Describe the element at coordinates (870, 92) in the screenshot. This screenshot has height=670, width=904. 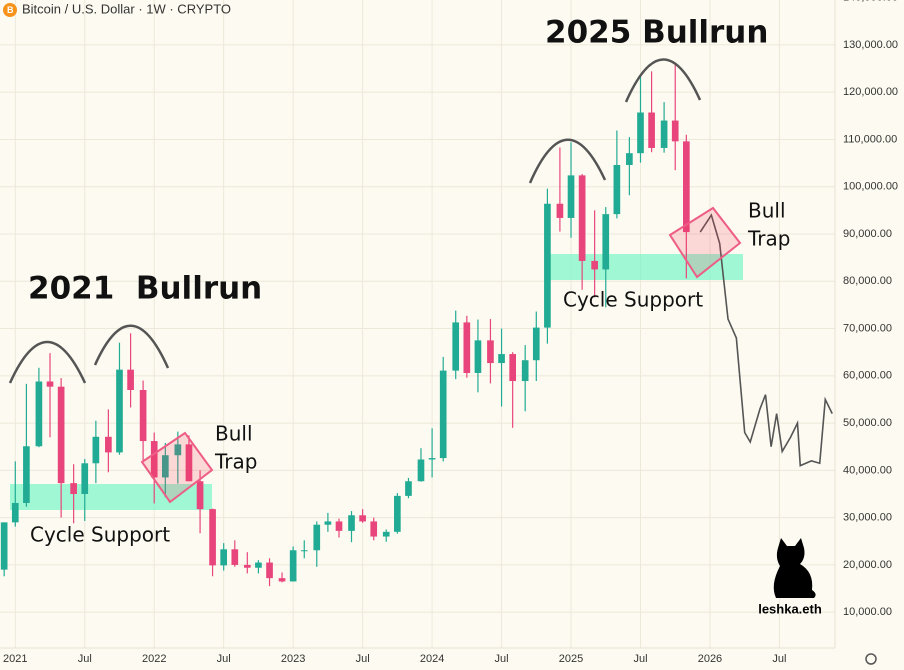
I see `y-tick-label: 120,000.00` at that location.